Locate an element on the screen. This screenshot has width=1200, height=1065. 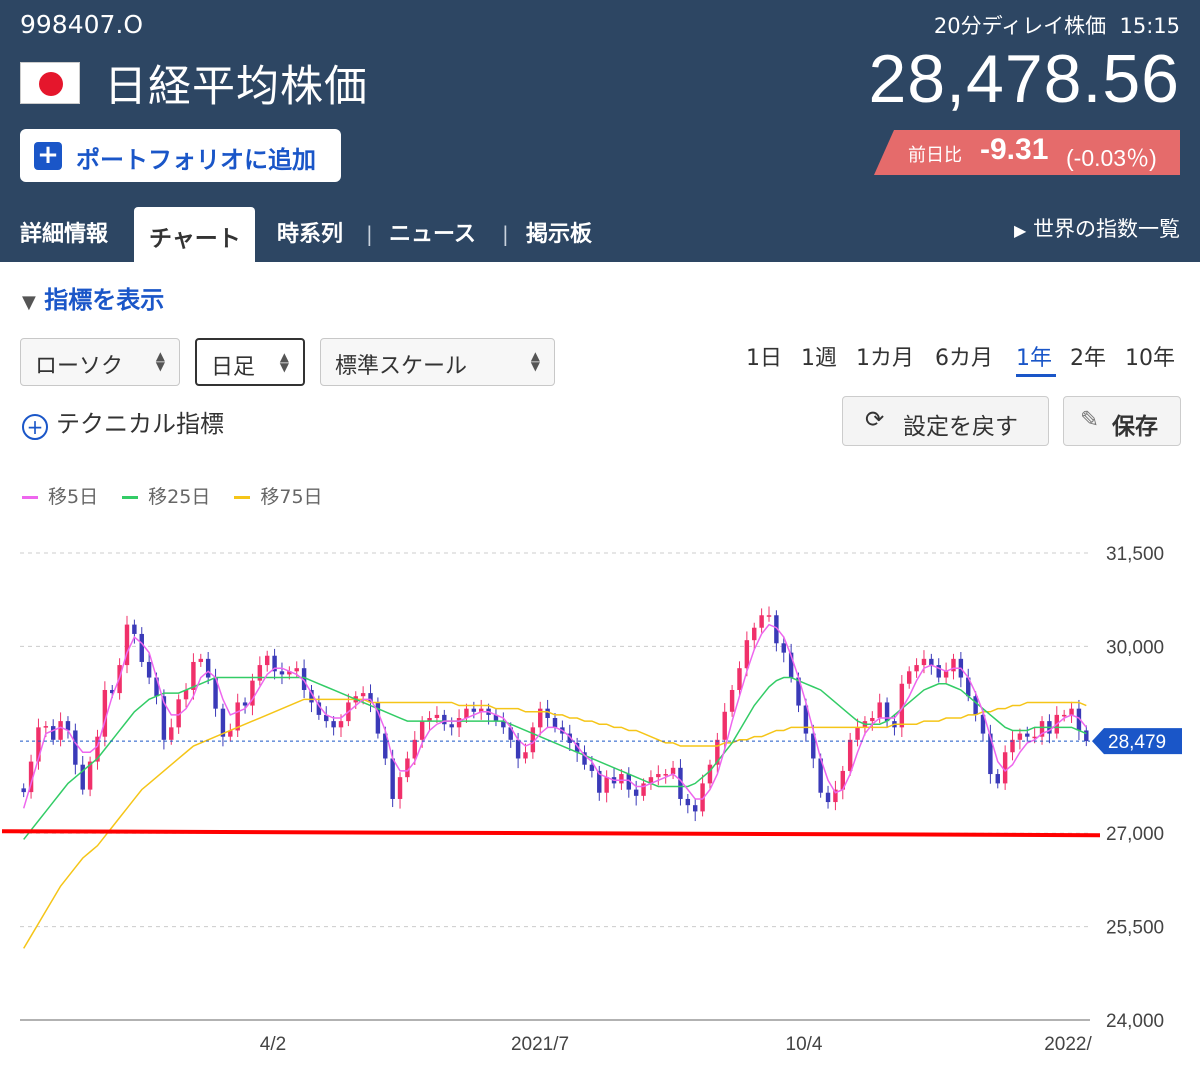
scale-select: 標準スケール ▲ ▼ is located at coordinates (437, 362).